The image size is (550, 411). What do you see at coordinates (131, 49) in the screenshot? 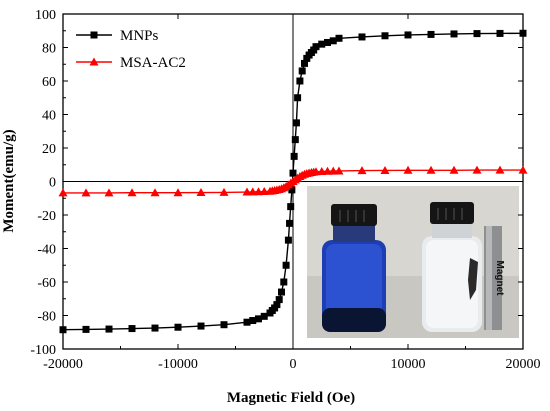
I see `legend: MNPs MSA-AC2` at bounding box center [131, 49].